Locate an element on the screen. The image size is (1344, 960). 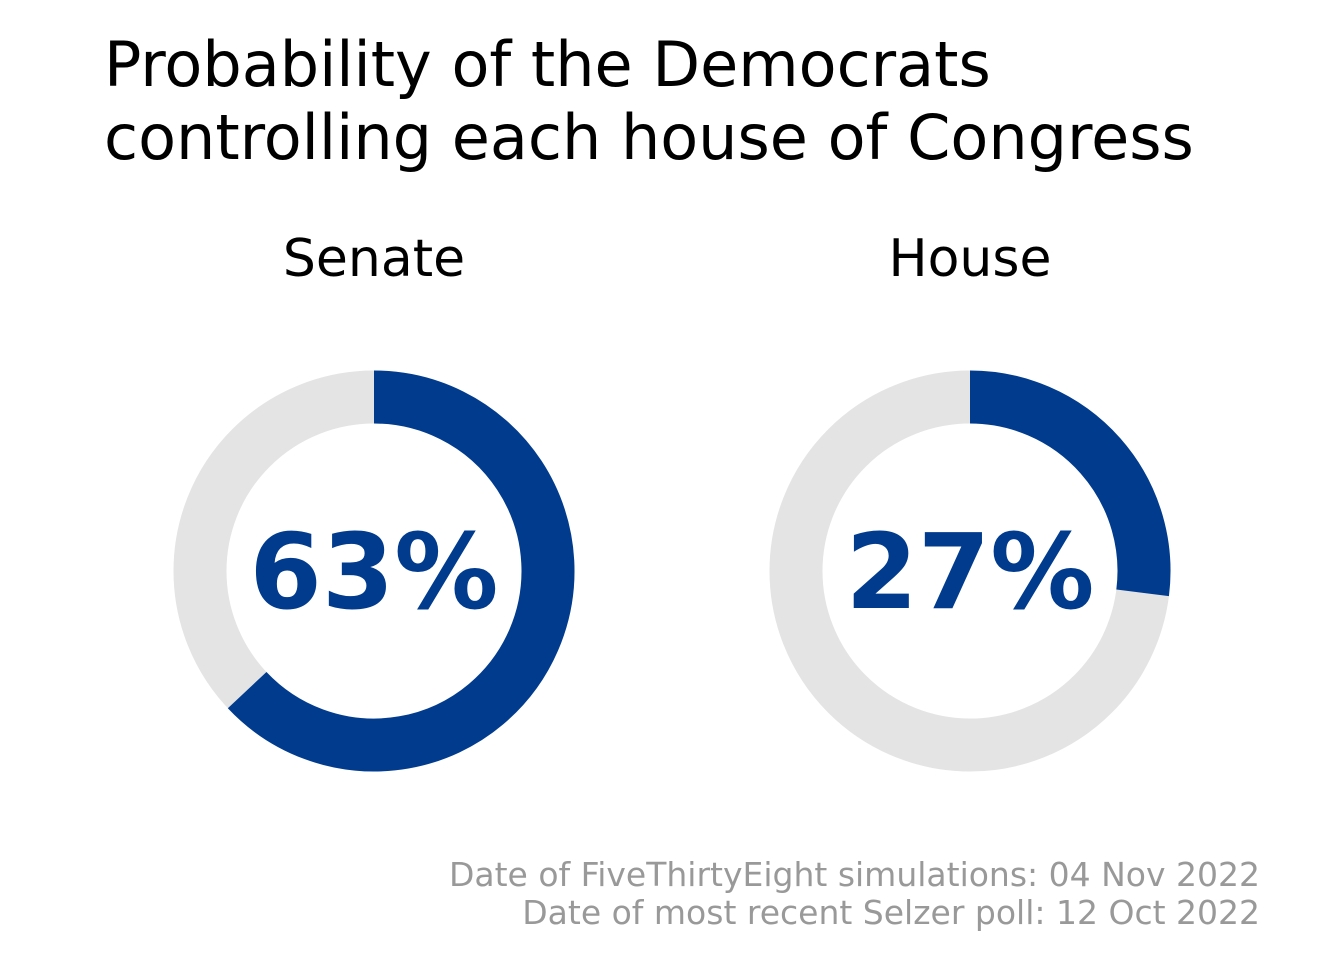
house-value-arc is located at coordinates (1070, 483).